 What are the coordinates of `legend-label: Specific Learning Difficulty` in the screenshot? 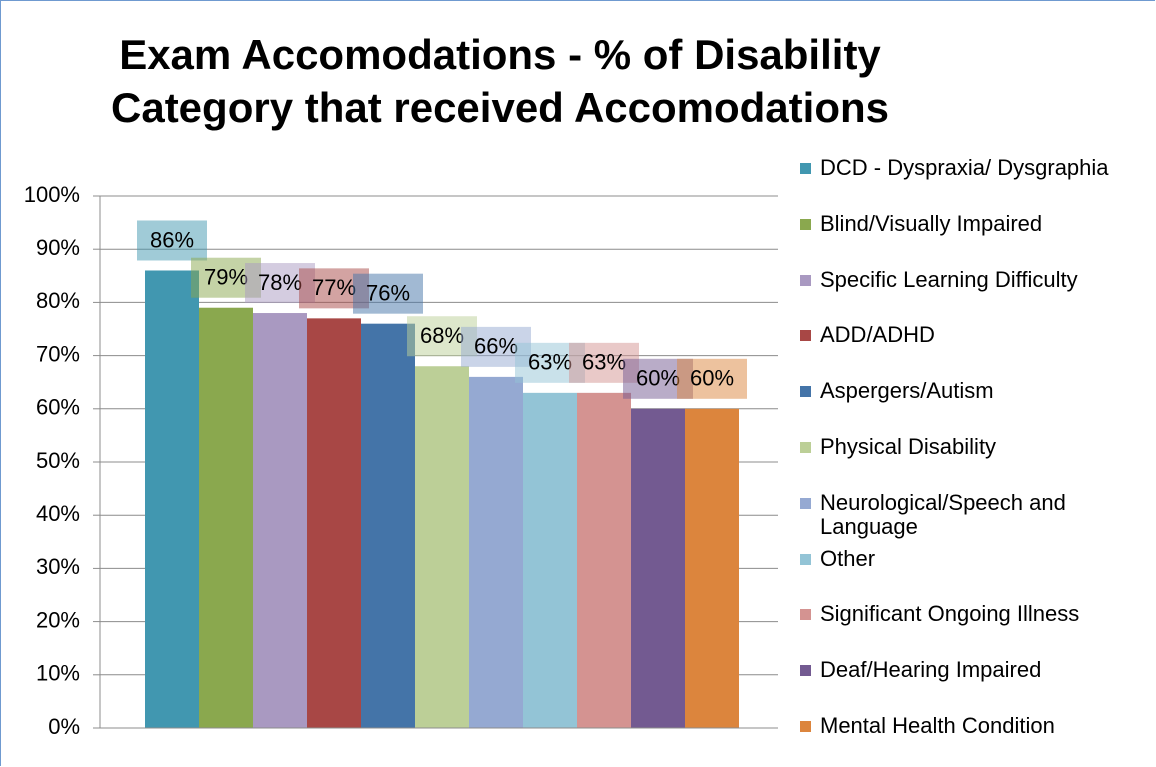 It's located at (949, 279).